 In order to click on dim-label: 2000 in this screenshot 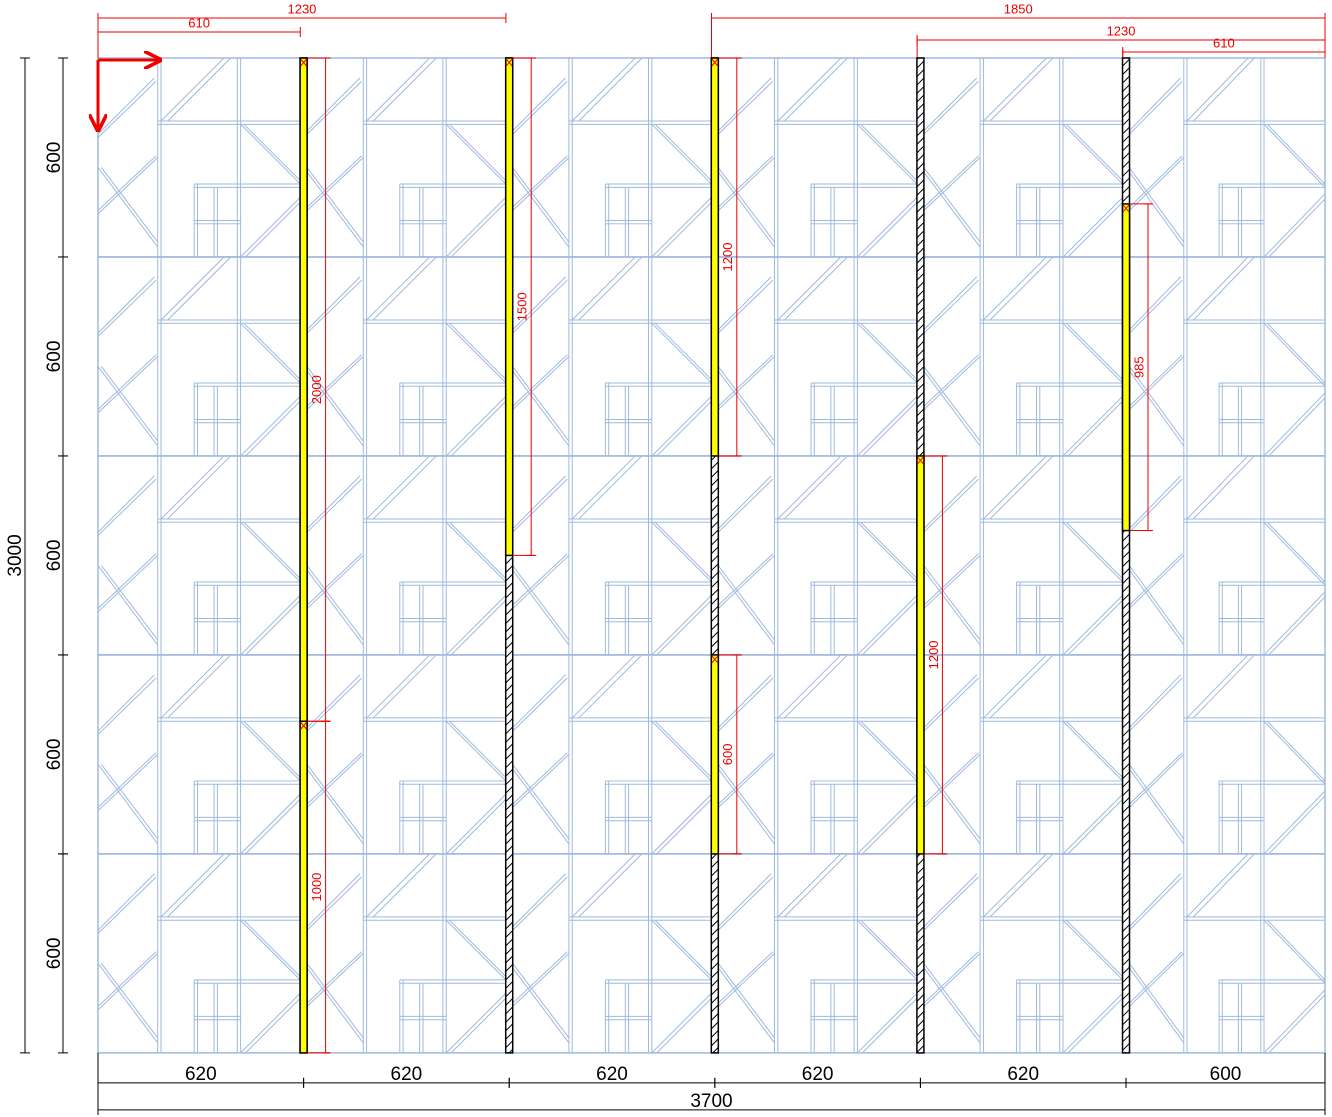, I will do `click(316, 389)`.